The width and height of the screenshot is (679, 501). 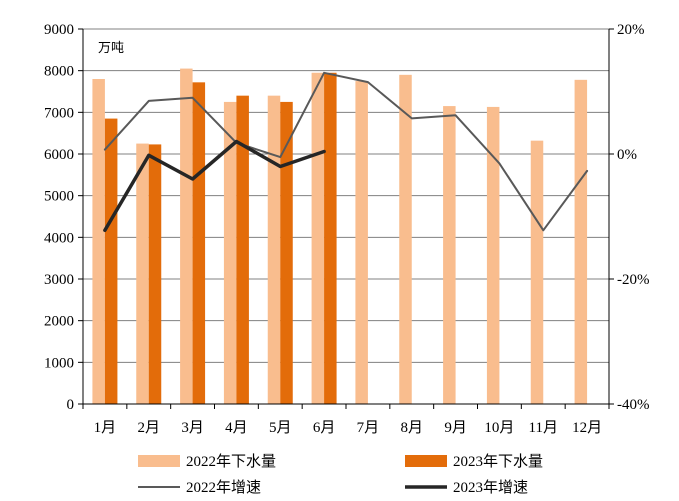 I want to click on right-tick-label: 20%, so click(x=631, y=30).